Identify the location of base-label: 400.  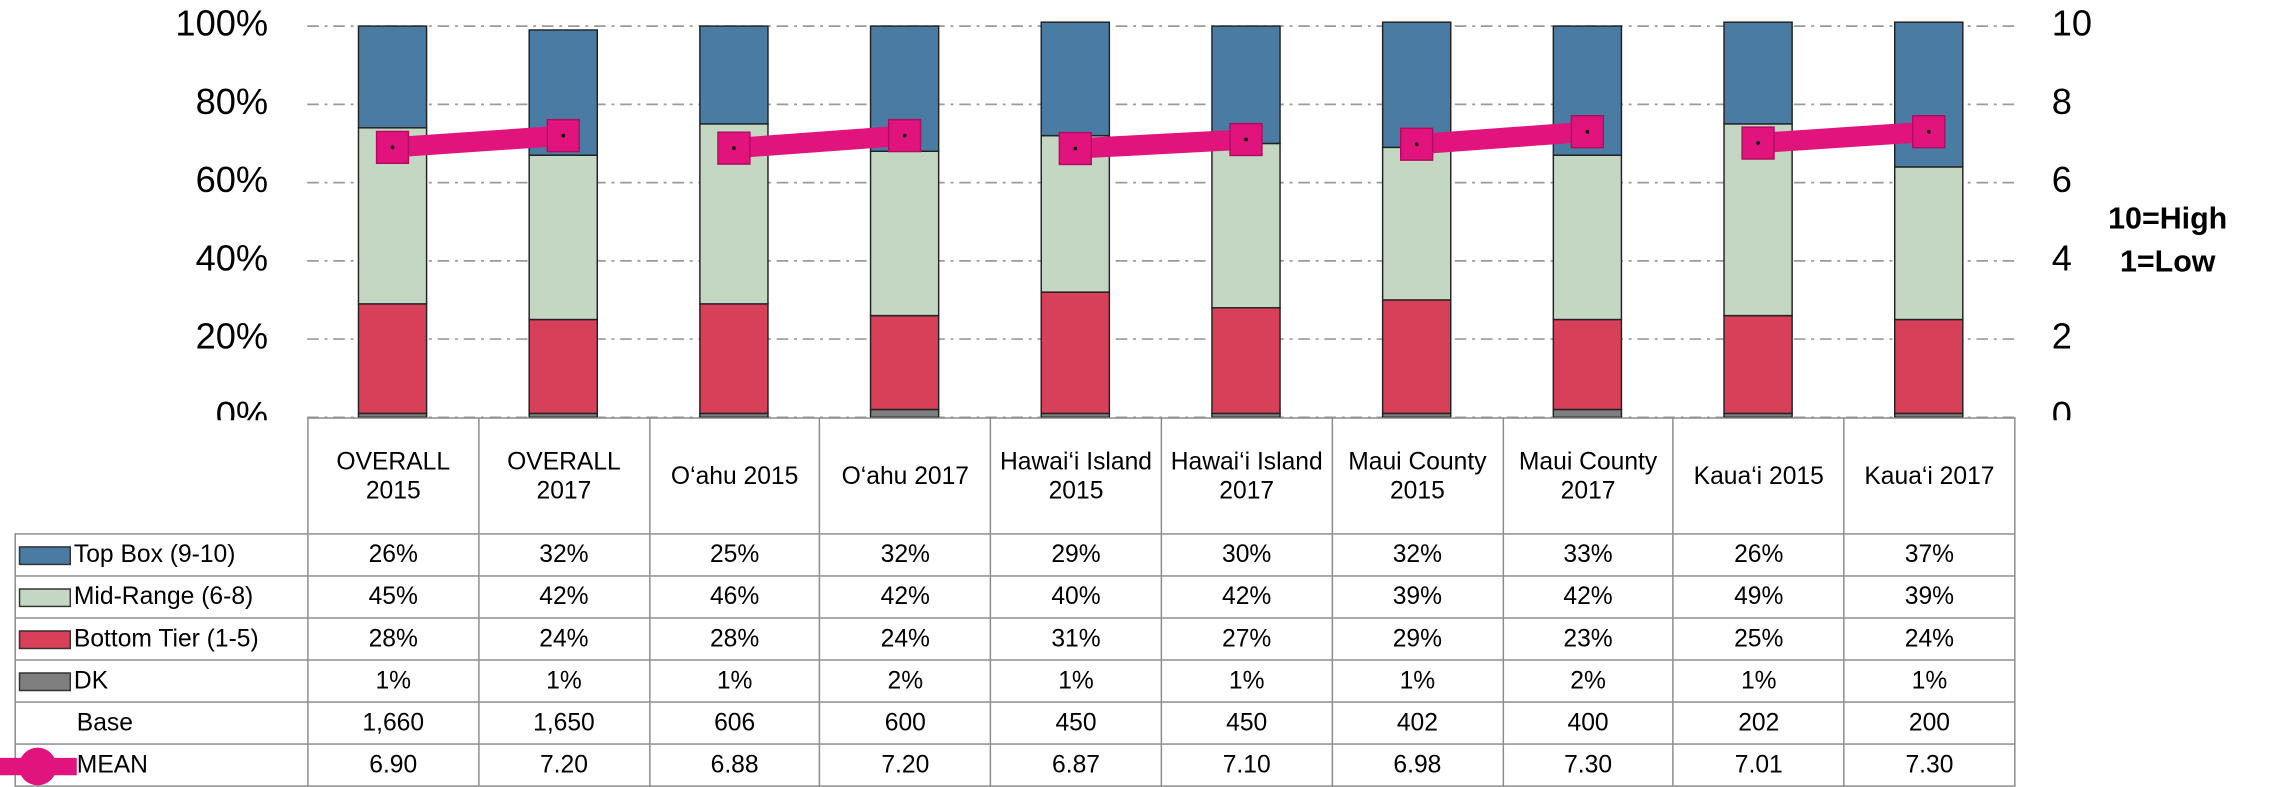
(1588, 723).